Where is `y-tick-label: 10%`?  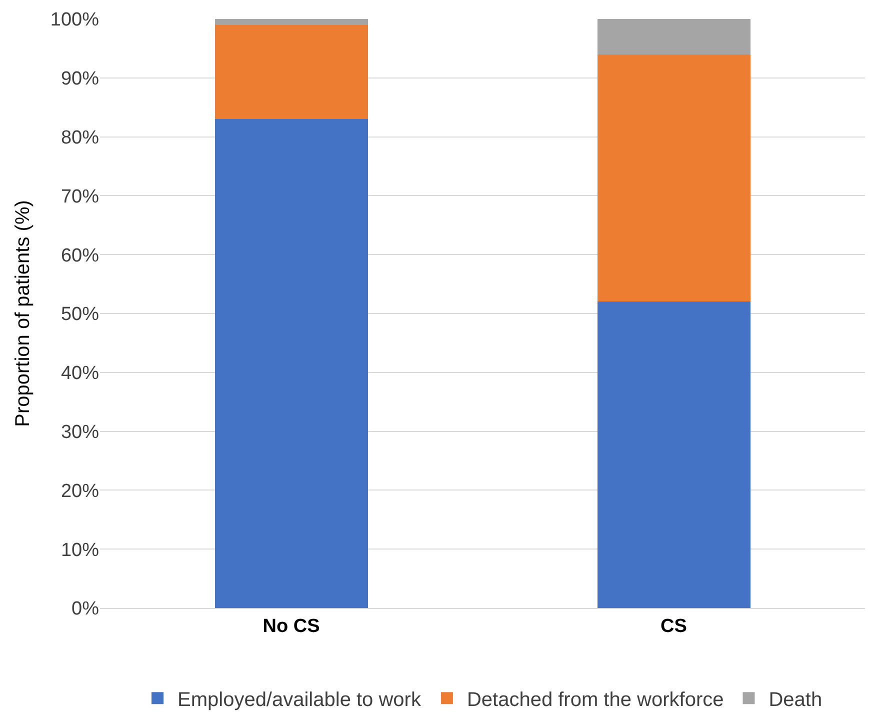 y-tick-label: 10% is located at coordinates (80, 550).